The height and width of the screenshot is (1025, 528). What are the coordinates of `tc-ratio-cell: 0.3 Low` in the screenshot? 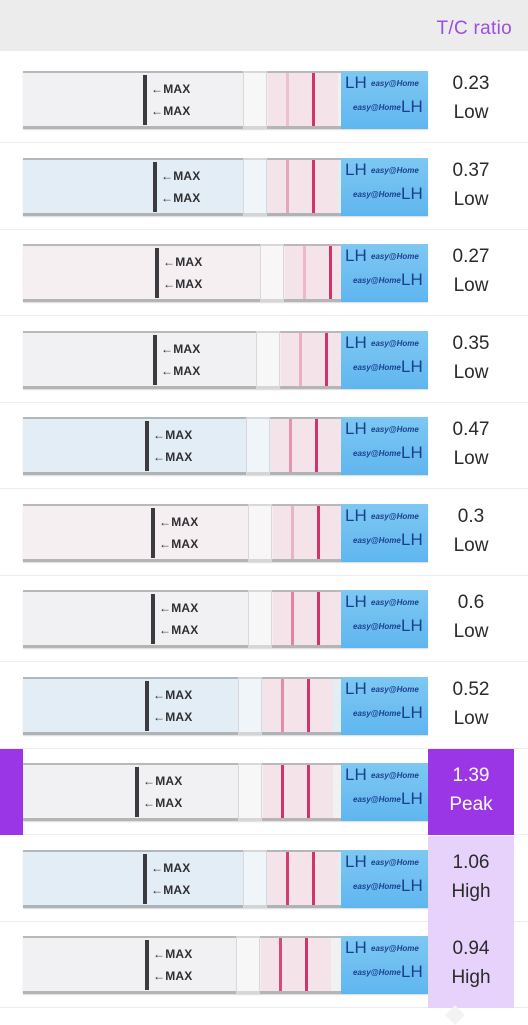 It's located at (471, 533).